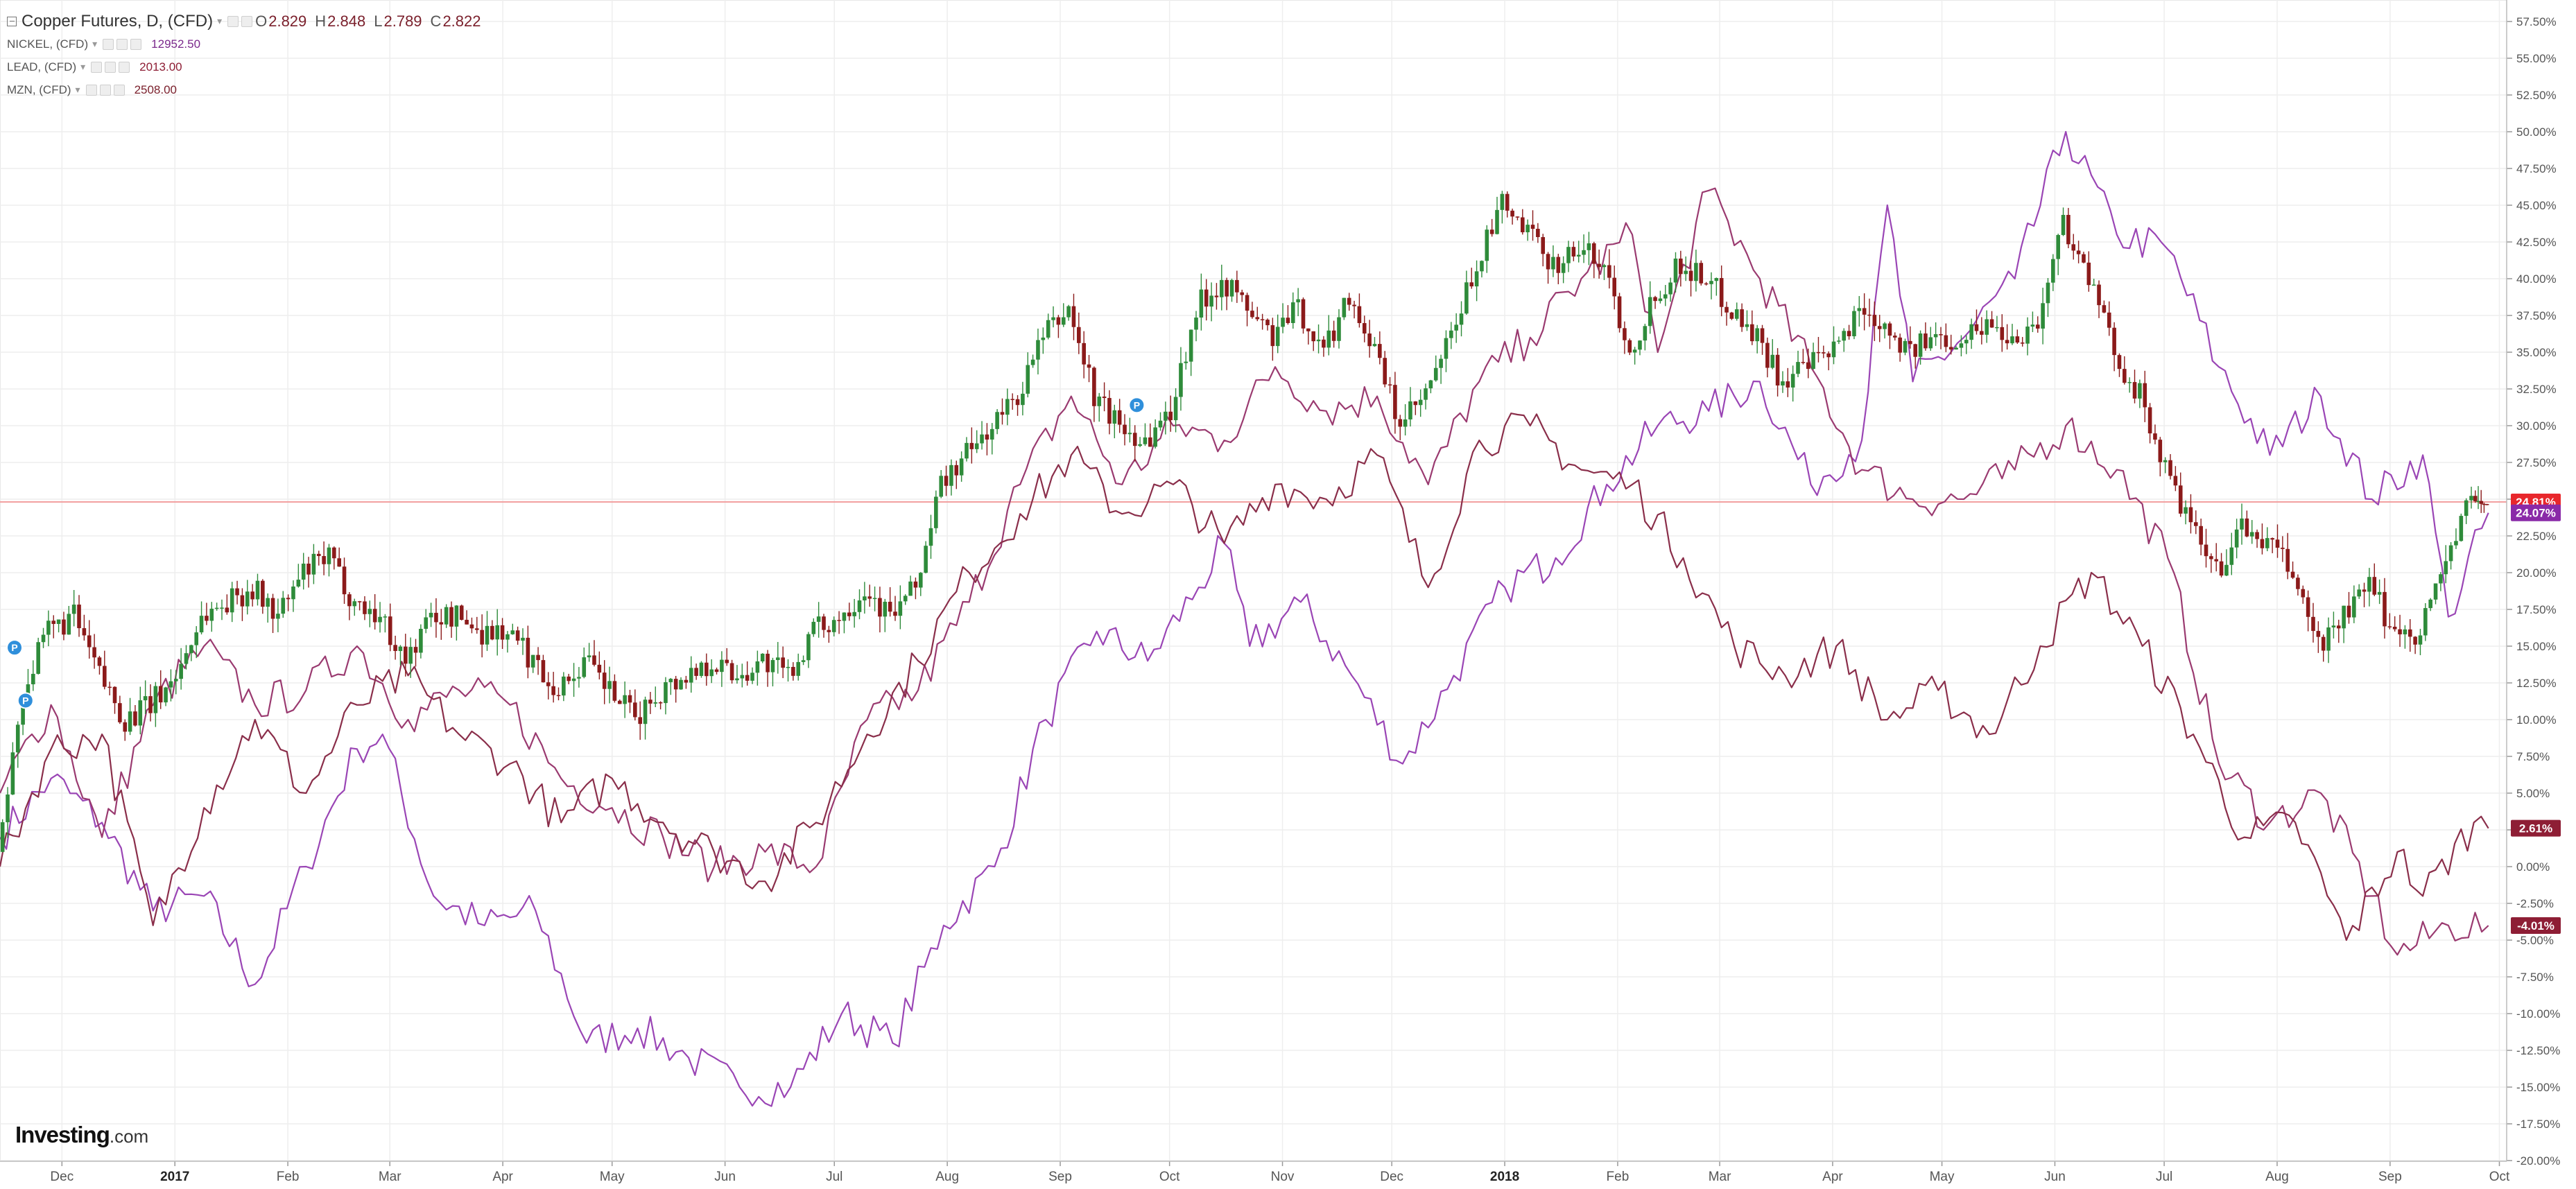  Describe the element at coordinates (2536, 828) in the screenshot. I see `price-tag` at that location.